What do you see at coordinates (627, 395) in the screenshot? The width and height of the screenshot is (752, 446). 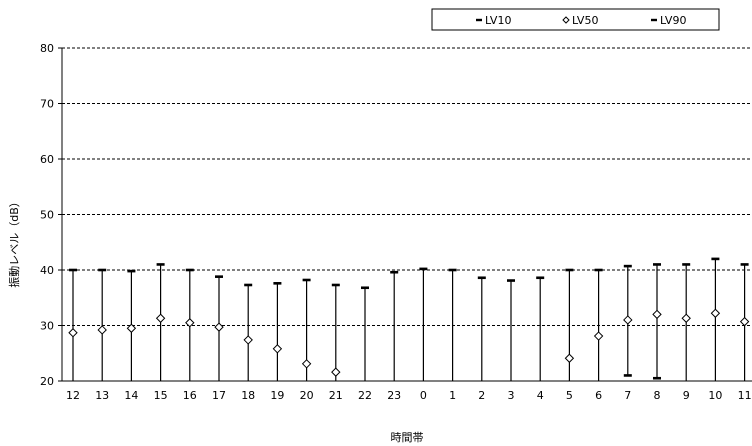 I see `x-tick-label: 7` at bounding box center [627, 395].